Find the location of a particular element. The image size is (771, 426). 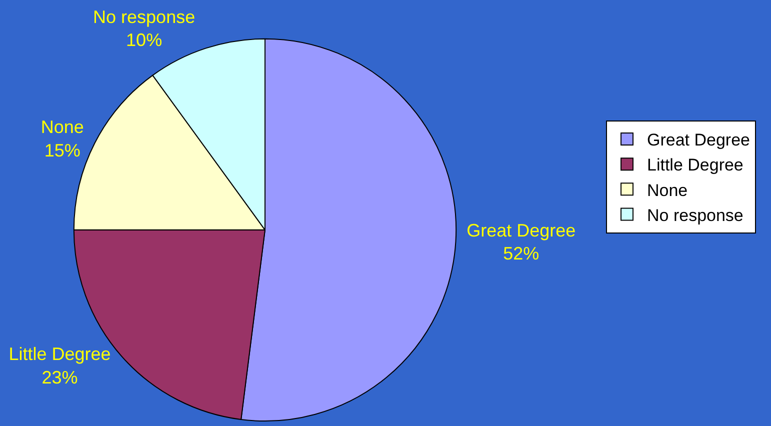

data-label: 10% is located at coordinates (144, 40).